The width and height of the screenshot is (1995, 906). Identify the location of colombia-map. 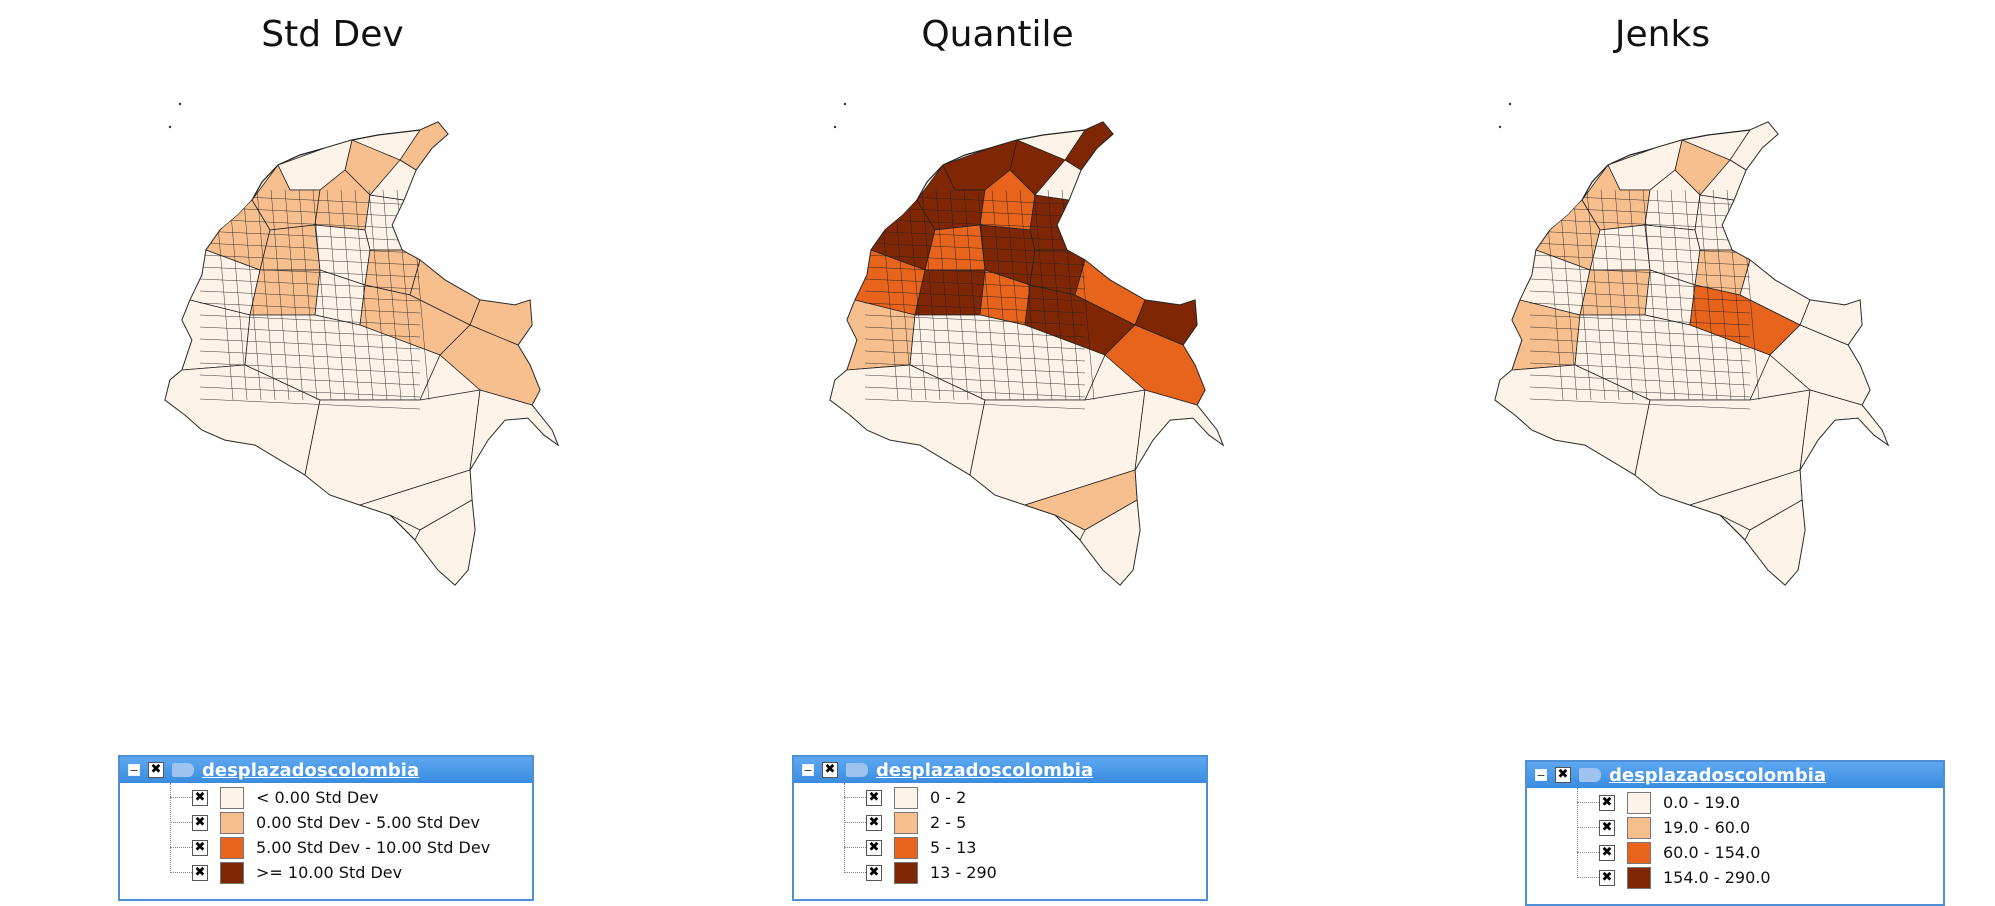
(1027, 344).